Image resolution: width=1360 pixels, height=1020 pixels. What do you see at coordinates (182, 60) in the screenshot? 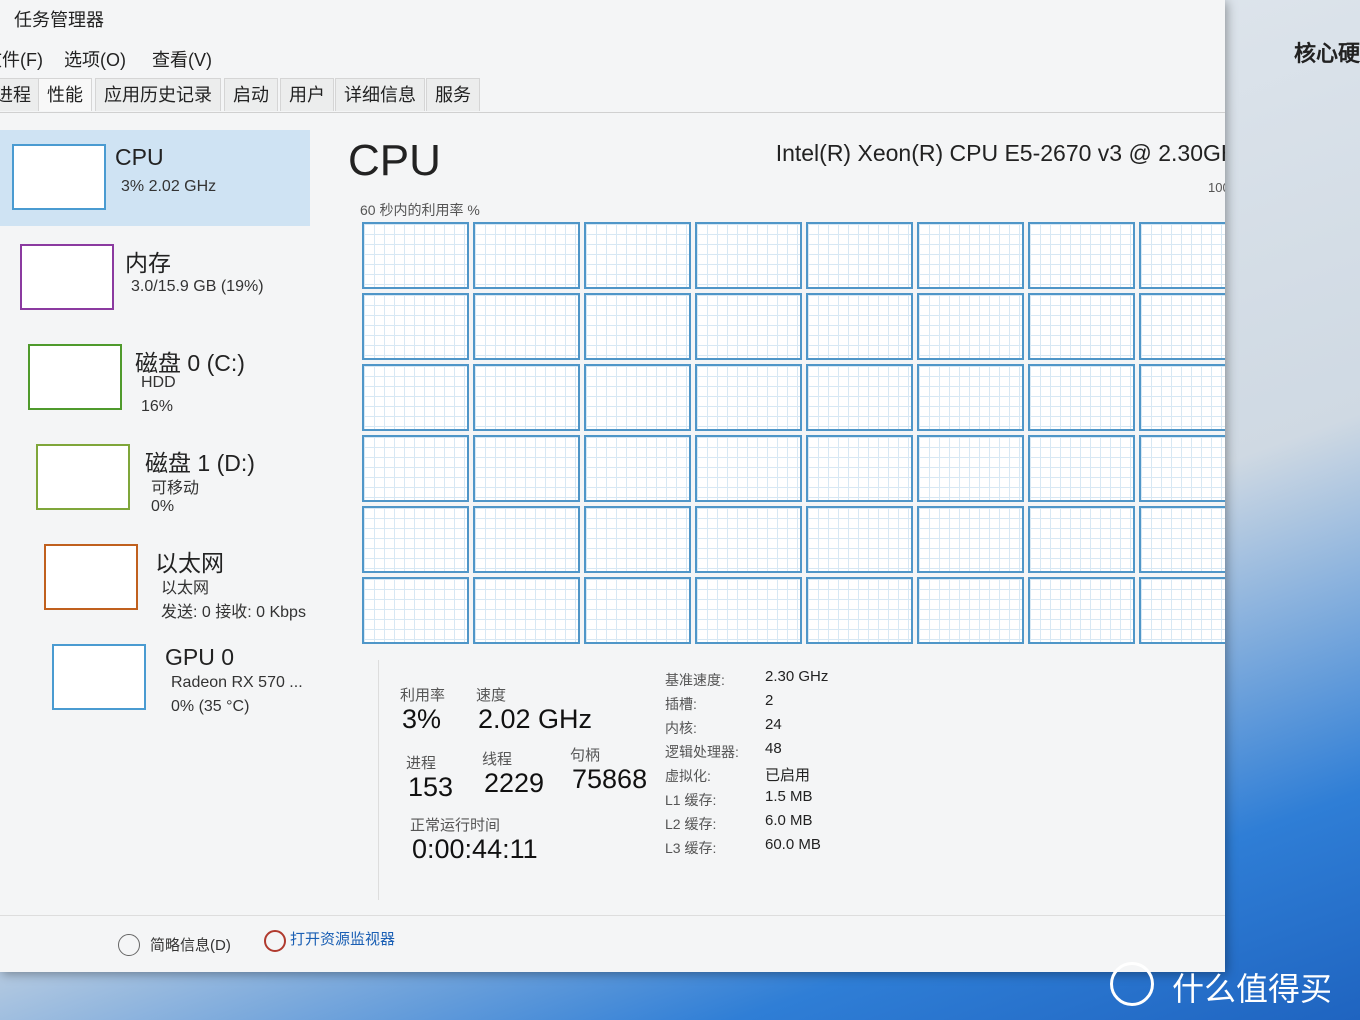
I see `menu-item: 查看(V)` at bounding box center [182, 60].